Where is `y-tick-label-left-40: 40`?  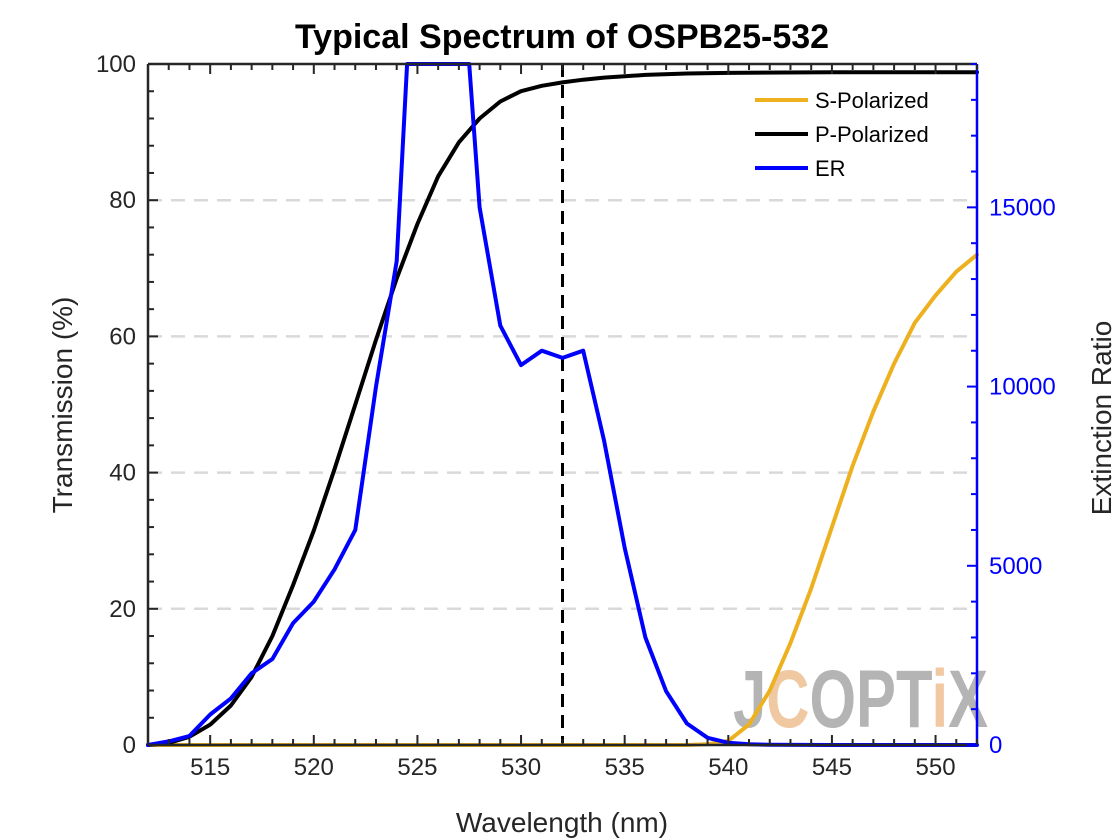
y-tick-label-left-40: 40 is located at coordinates (122, 473).